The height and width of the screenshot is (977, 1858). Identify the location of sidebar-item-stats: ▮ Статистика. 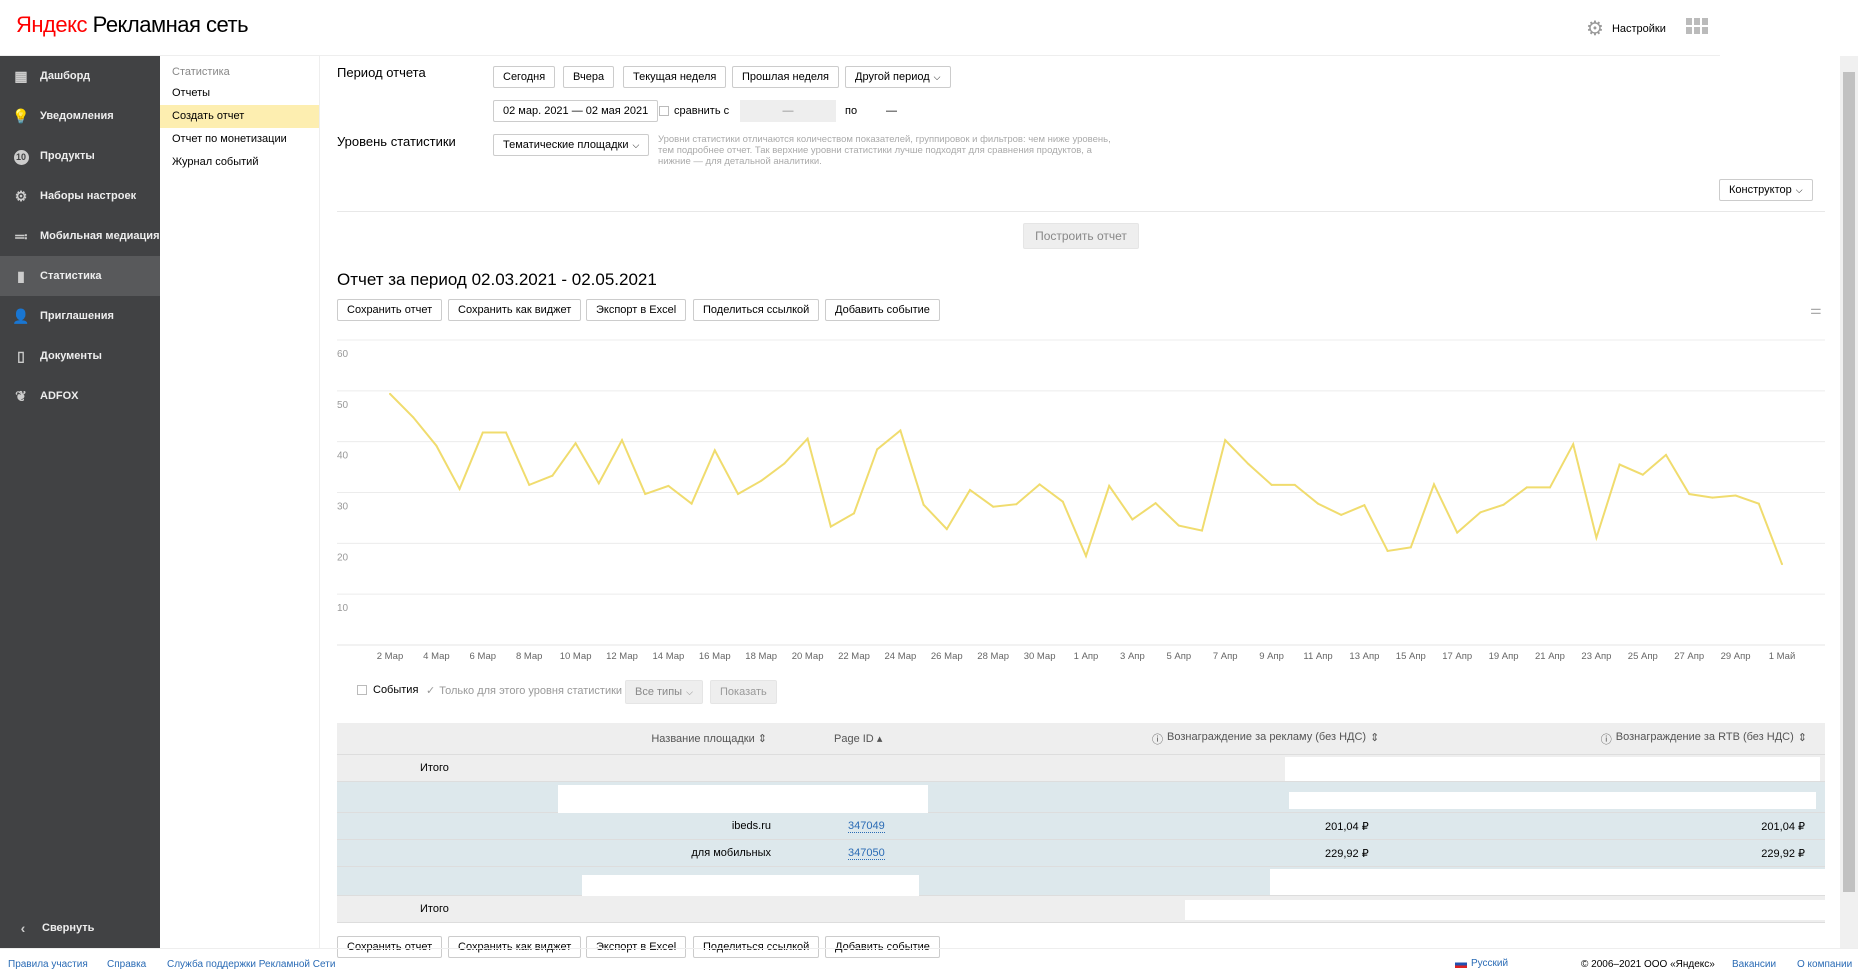
(80, 276).